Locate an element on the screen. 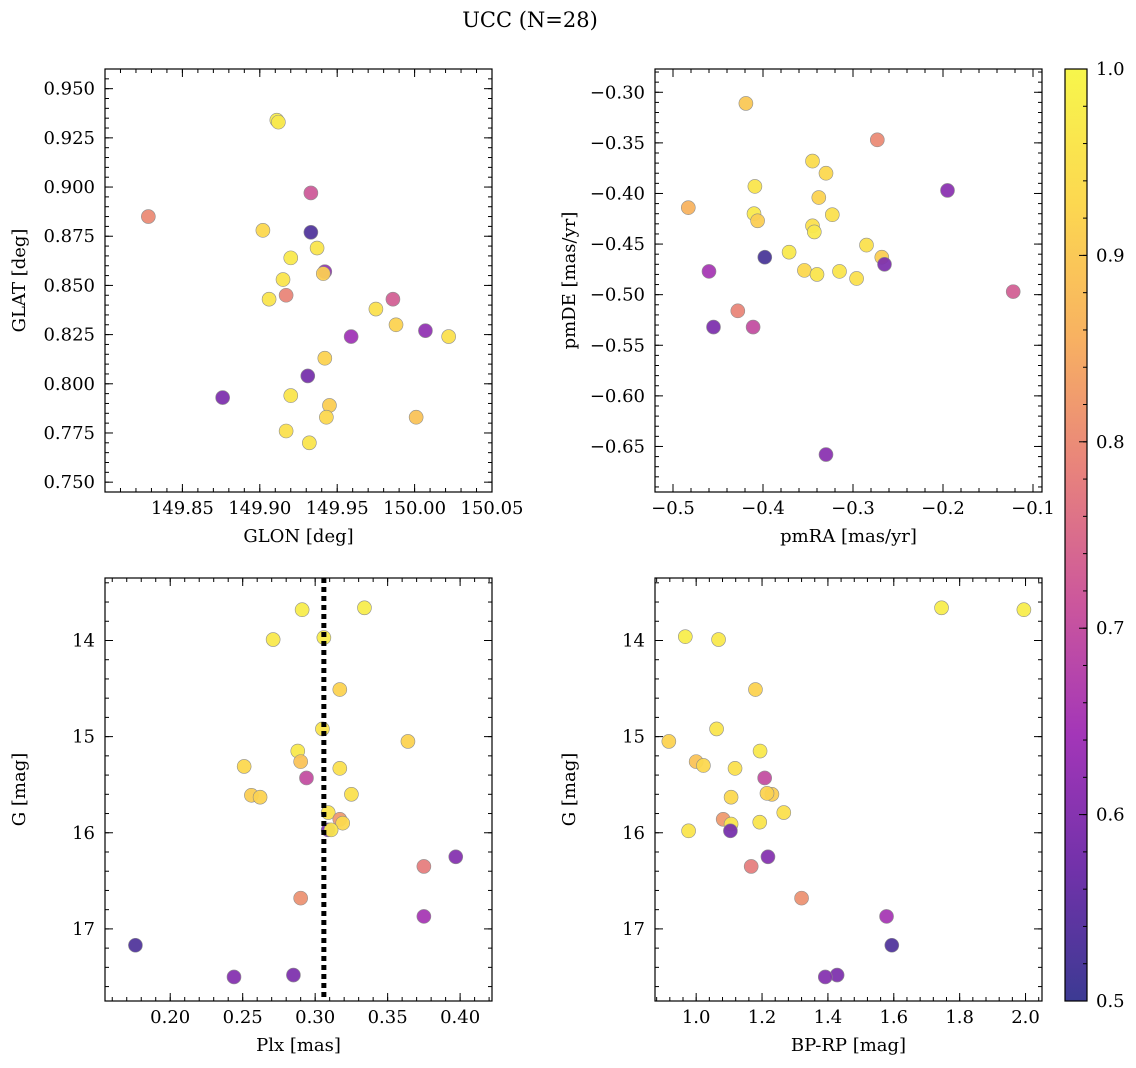 Image resolution: width=1136 pixels, height=1068 pixels. x-tick-label: 1.2 is located at coordinates (762, 1017).